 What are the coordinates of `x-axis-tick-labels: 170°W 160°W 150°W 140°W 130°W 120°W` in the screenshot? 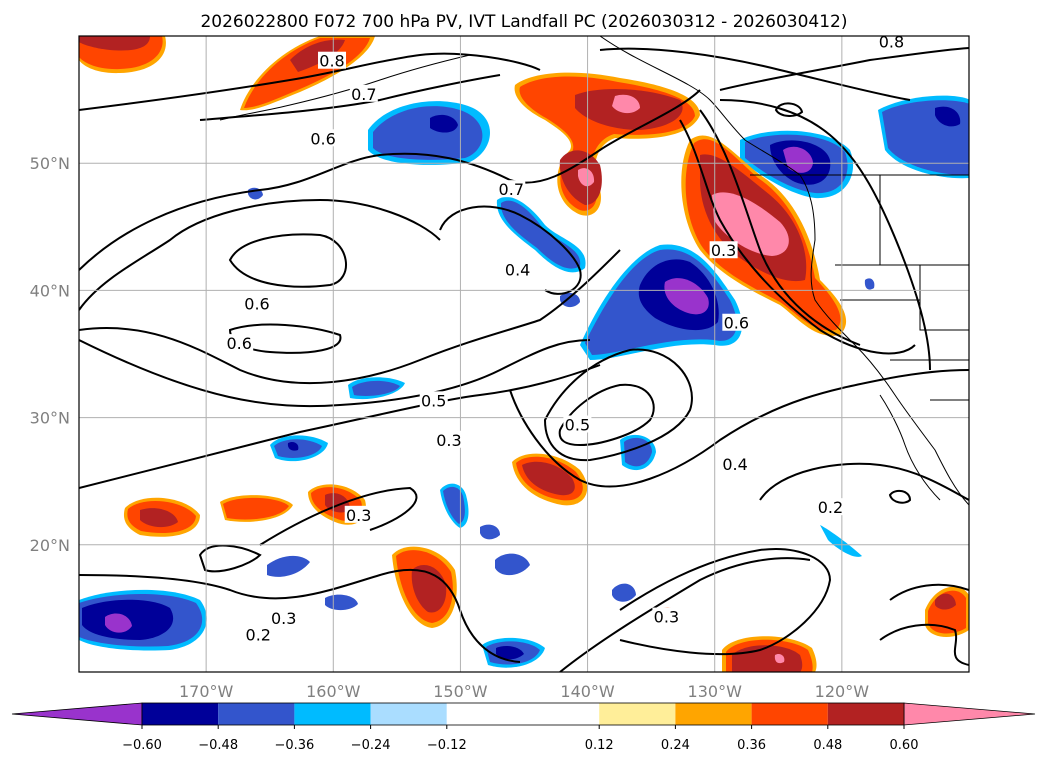 It's located at (524, 691).